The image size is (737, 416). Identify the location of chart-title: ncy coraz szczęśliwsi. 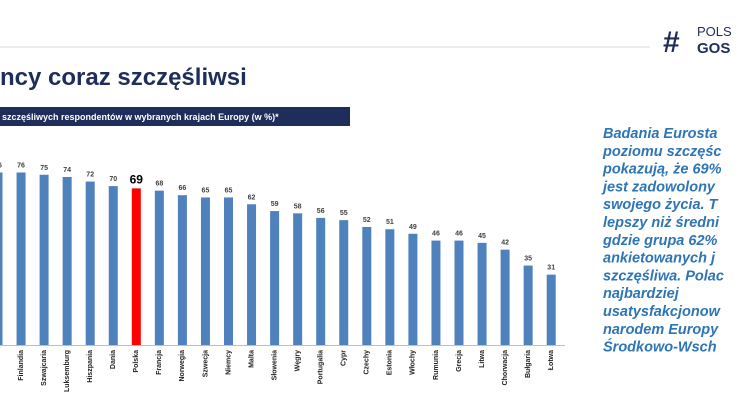
(123, 77).